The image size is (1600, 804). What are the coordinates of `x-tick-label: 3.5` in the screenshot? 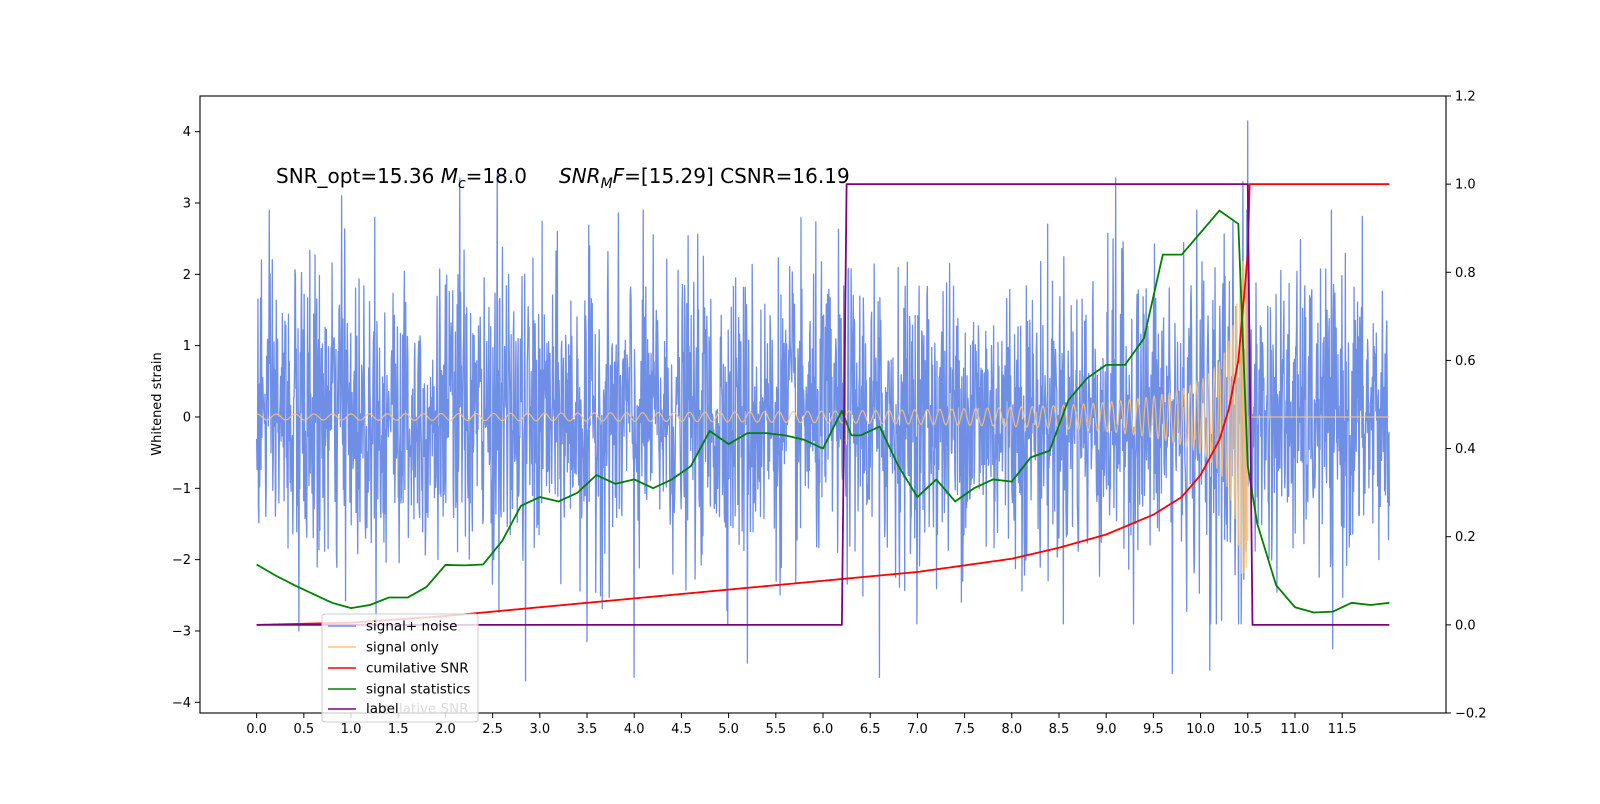 It's located at (587, 729).